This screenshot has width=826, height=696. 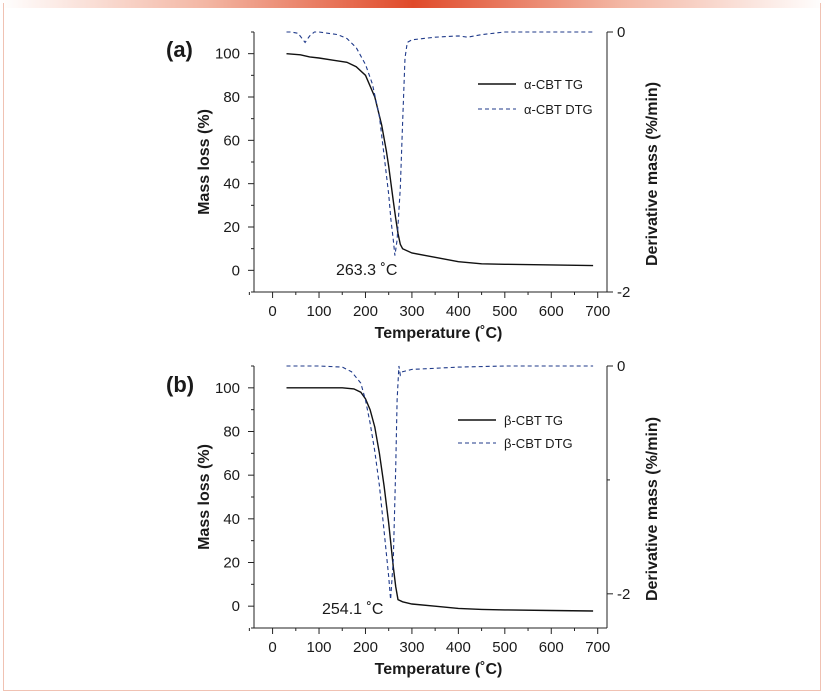 What do you see at coordinates (179, 49) in the screenshot?
I see `panel-label: (a)` at bounding box center [179, 49].